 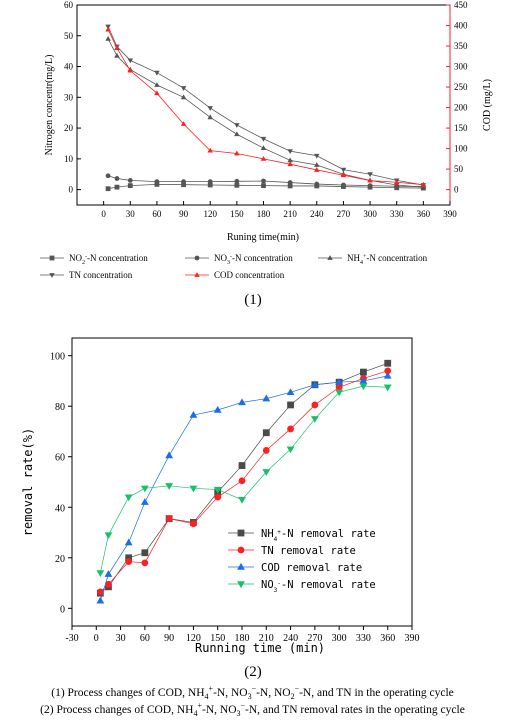 What do you see at coordinates (487, 105) in the screenshot?
I see `chart-1-ylabel-right: COD (mg/L)` at bounding box center [487, 105].